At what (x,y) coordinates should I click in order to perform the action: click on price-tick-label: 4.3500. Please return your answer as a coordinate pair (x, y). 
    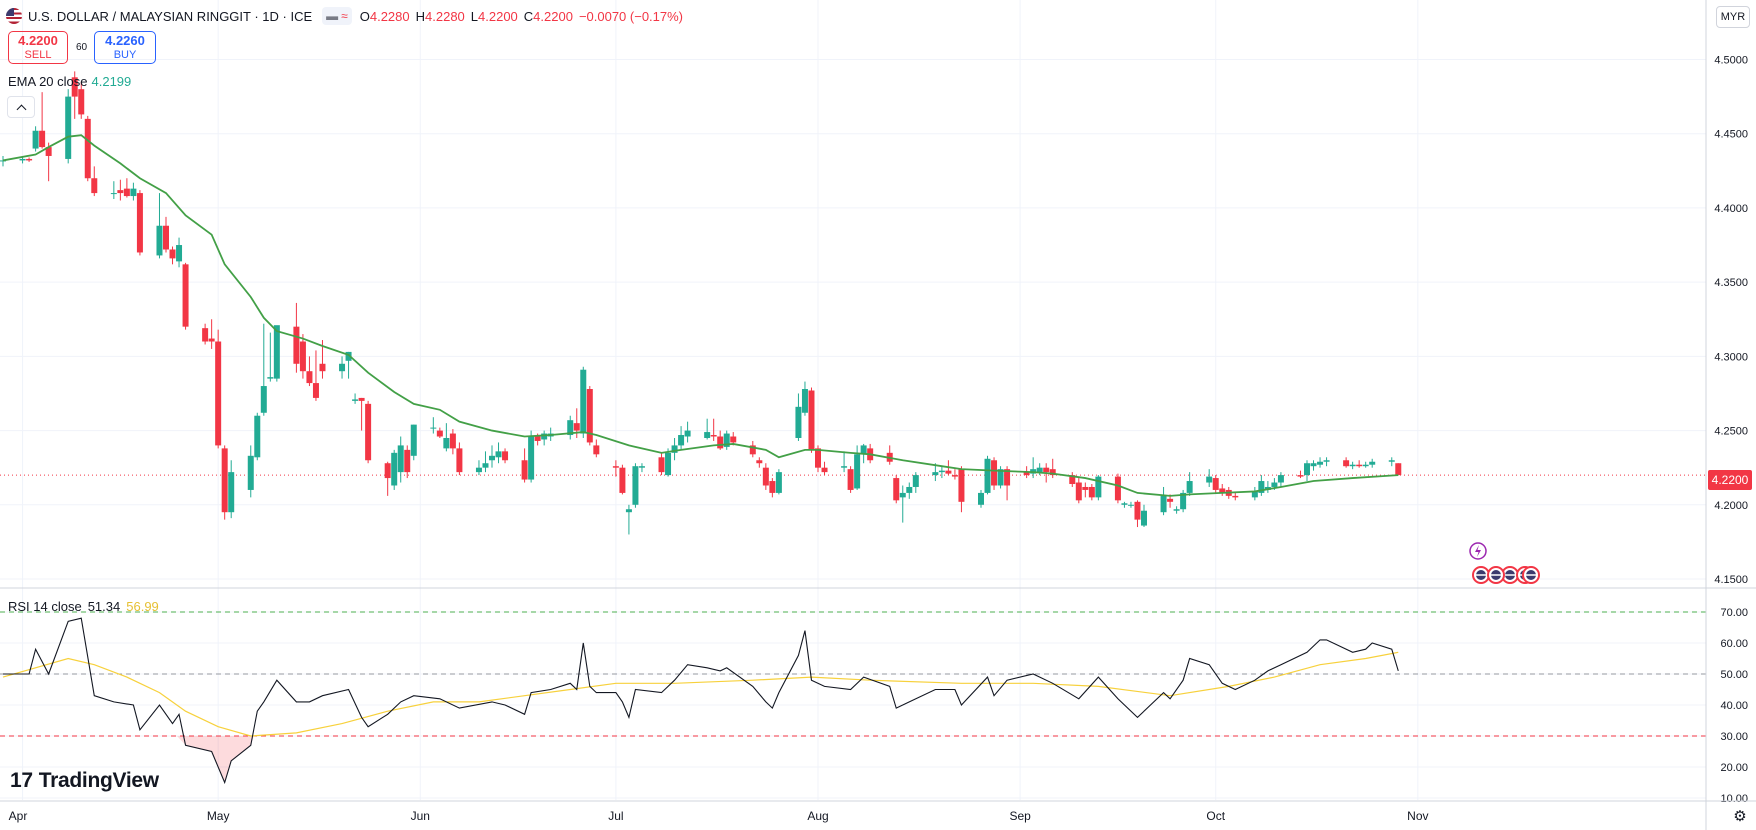
    Looking at the image, I should click on (1731, 283).